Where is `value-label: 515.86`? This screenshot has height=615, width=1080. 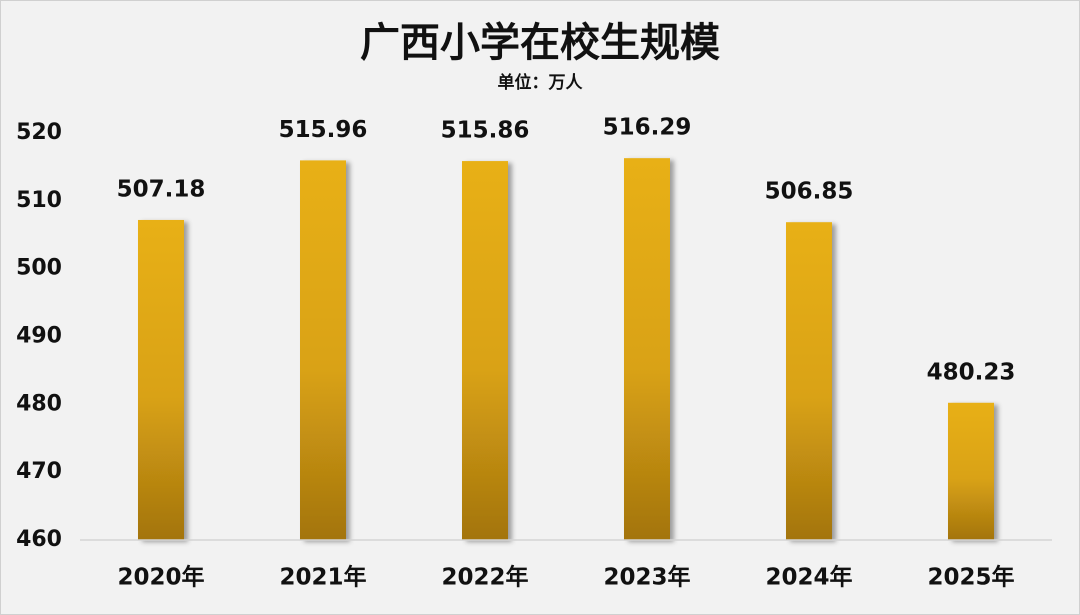 value-label: 515.86 is located at coordinates (485, 131).